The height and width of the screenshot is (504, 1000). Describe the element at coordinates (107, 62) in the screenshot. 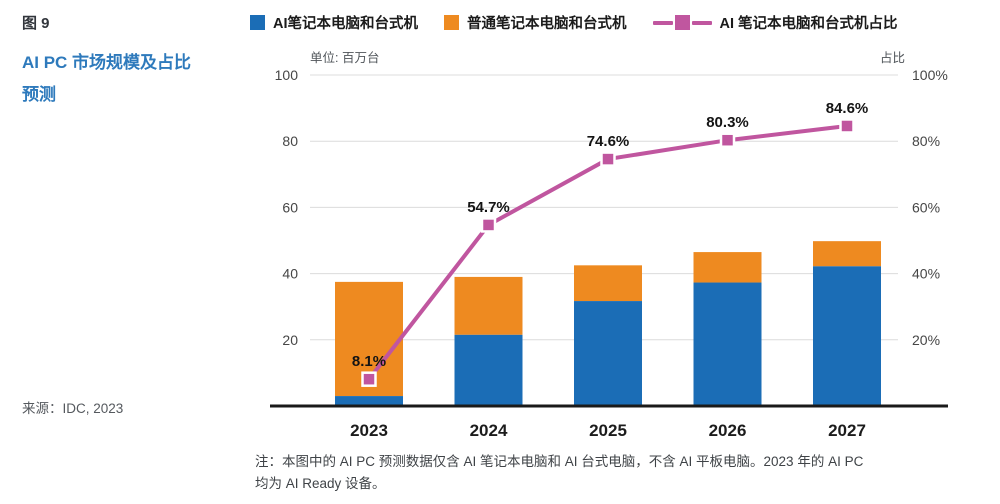

I see `figure-title-line1: AI PC 市场规模及占比` at that location.